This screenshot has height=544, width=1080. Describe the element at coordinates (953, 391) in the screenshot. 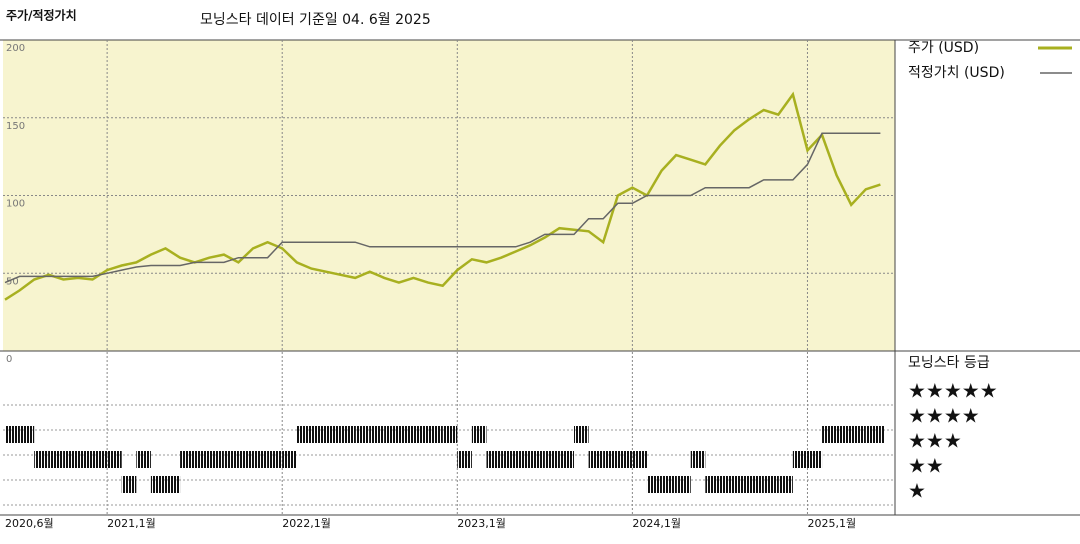

I see `rating-level-label: ★★★★★` at that location.